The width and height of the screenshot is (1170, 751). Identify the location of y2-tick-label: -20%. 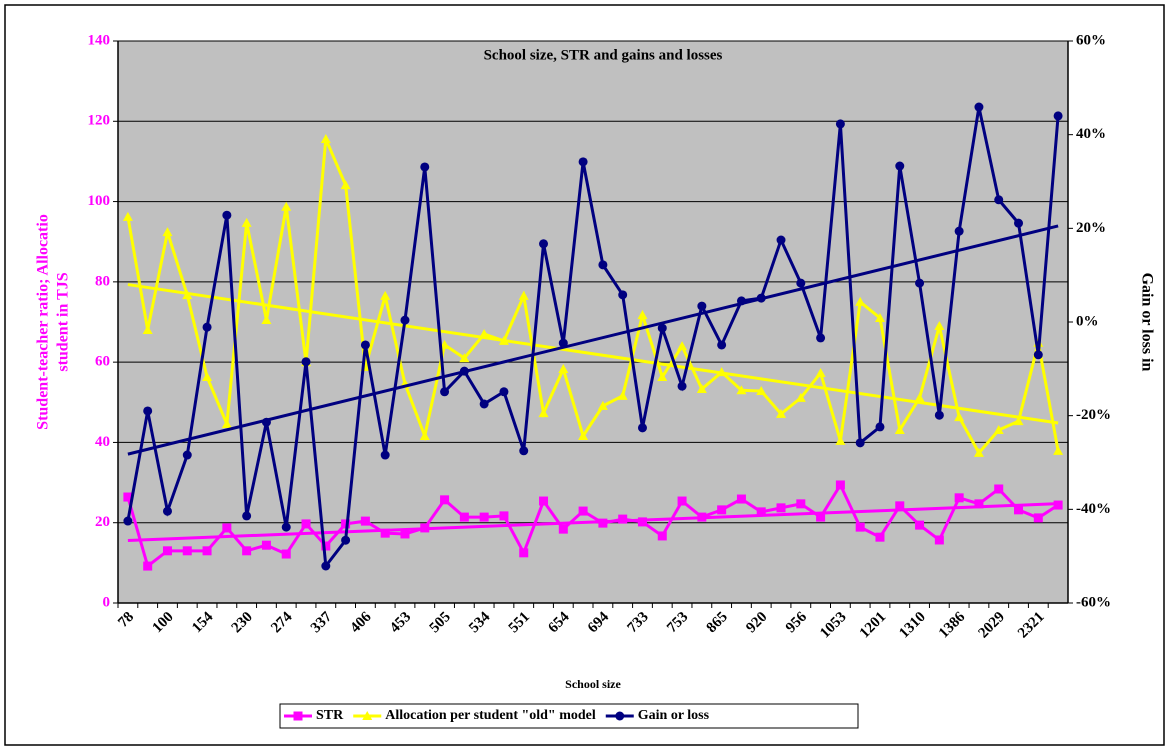
(1093, 415).